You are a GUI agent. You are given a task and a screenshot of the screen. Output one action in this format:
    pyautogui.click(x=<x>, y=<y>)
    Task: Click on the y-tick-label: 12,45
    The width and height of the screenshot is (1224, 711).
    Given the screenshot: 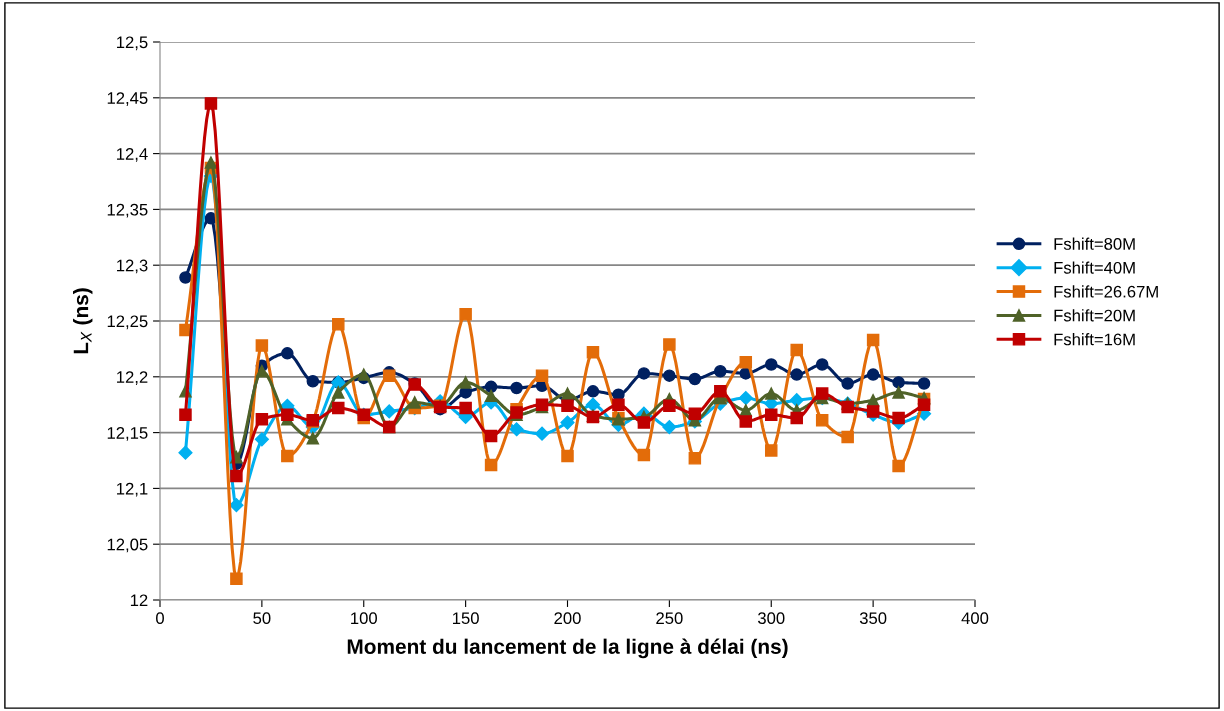 What is the action you would take?
    pyautogui.click(x=127, y=99)
    